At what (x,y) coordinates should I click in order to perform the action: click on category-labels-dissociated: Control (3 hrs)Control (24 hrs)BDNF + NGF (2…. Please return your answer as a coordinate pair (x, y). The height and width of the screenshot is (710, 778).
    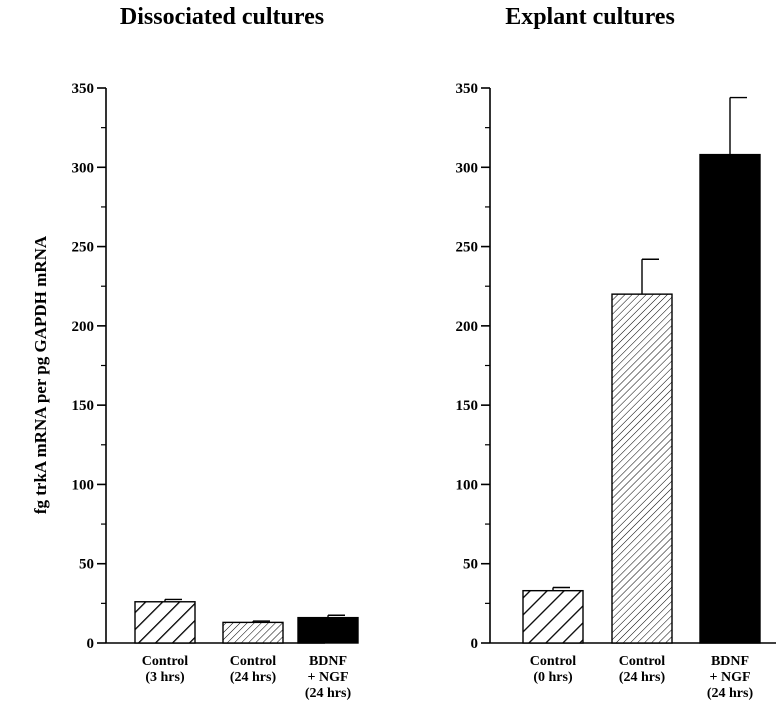
    Looking at the image, I should click on (247, 677).